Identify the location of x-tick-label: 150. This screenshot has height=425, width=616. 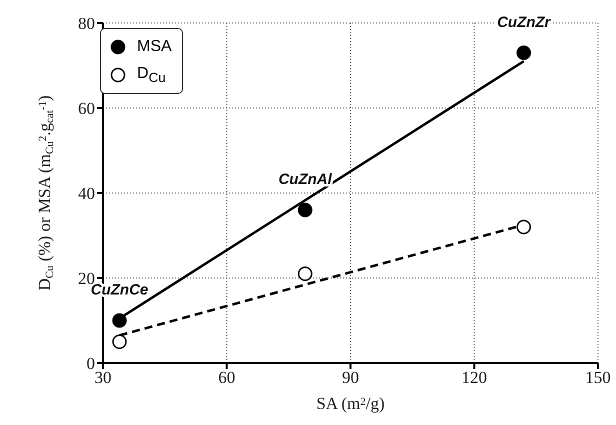
(598, 378).